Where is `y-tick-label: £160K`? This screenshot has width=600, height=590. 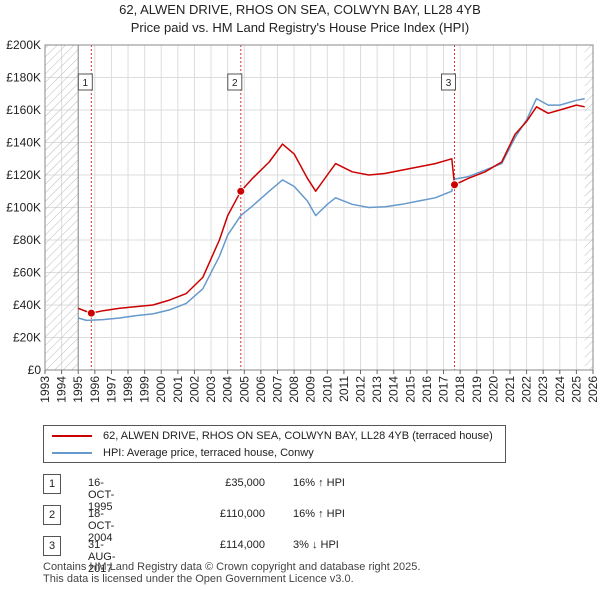
y-tick-label: £160K is located at coordinates (23, 110).